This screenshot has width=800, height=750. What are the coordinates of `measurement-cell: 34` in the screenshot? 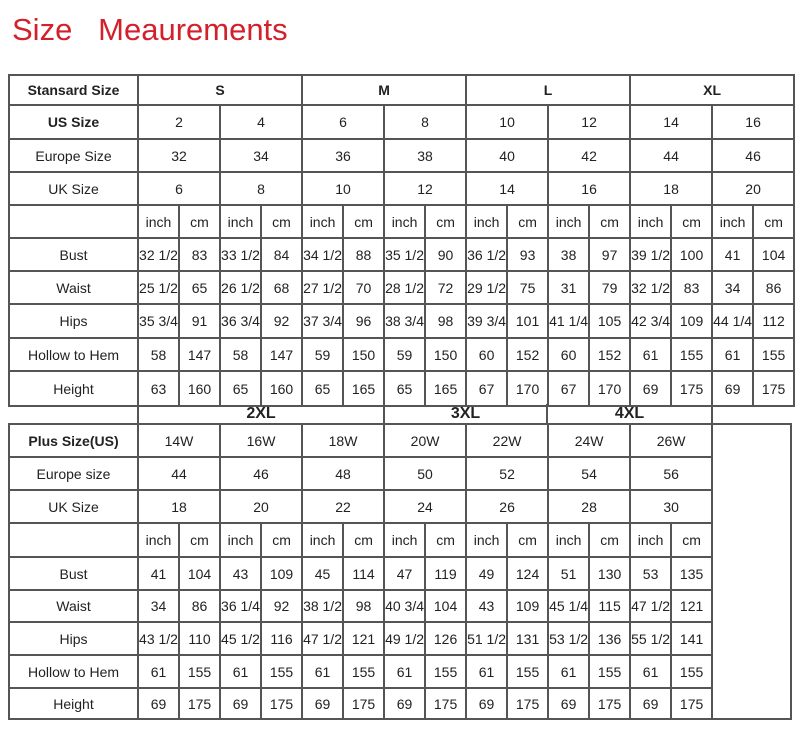 It's located at (733, 287).